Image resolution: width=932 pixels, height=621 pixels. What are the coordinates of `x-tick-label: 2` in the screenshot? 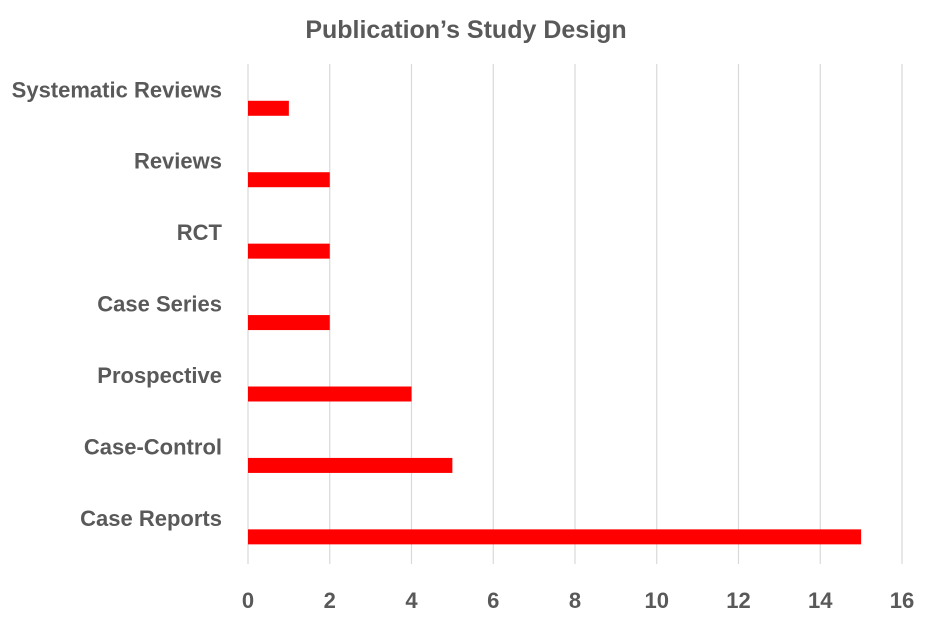 It's located at (330, 600).